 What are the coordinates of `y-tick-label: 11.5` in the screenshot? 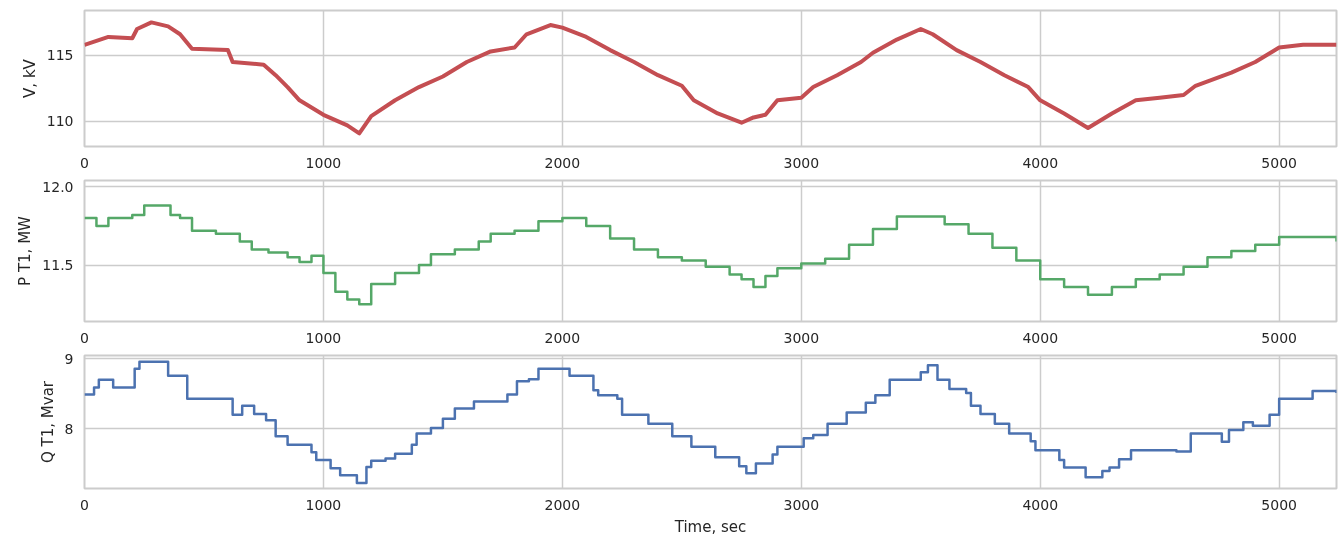 It's located at (58, 265).